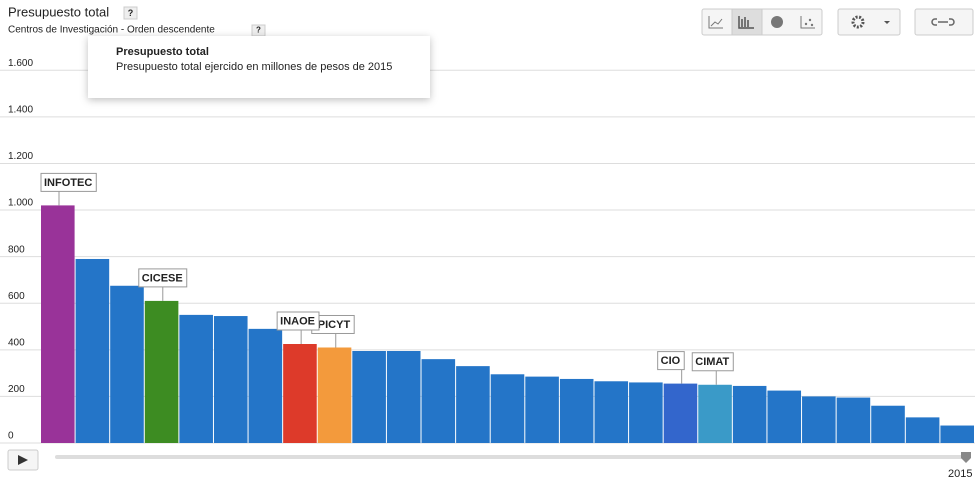 This screenshot has height=482, width=975. I want to click on bar-label-text: CICESE, so click(162, 278).